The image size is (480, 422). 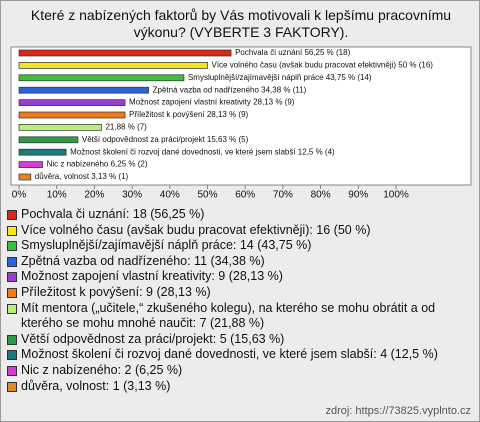 What do you see at coordinates (241, 293) in the screenshot?
I see `legend-item: Příležitost k povýšení: 9 (28,13 %)` at bounding box center [241, 293].